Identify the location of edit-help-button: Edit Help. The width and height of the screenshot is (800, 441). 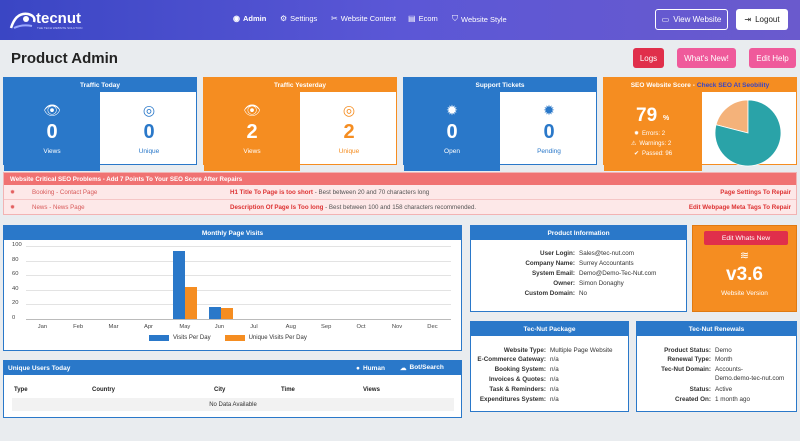
(772, 58).